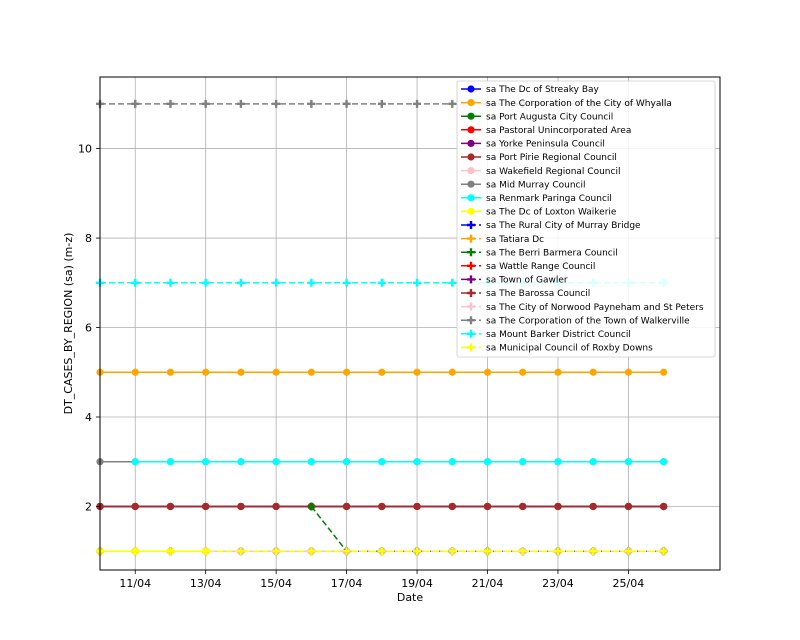  I want to click on legend-item: sa The Berri Barmera Council, so click(539, 253).